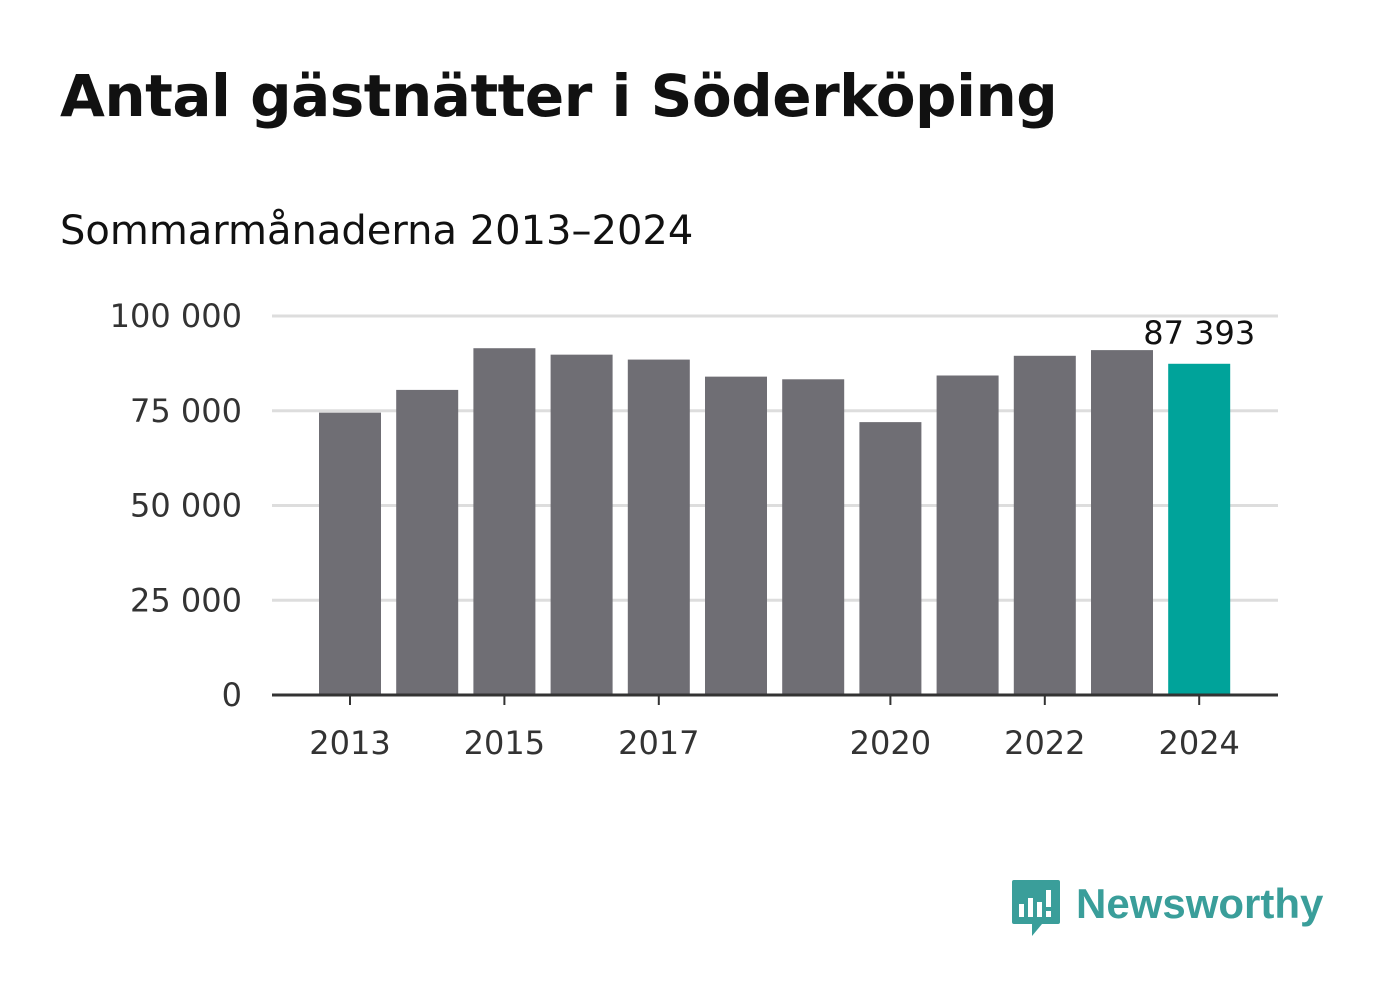 The width and height of the screenshot is (1382, 999). I want to click on y-tick-label: 50 000, so click(186, 506).